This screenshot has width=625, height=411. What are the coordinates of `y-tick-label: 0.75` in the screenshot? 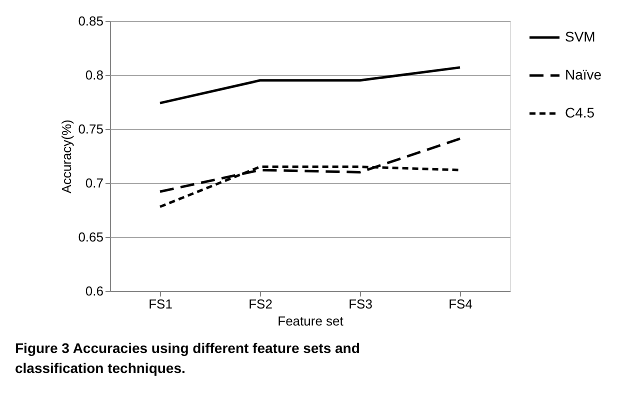 It's located at (91, 129).